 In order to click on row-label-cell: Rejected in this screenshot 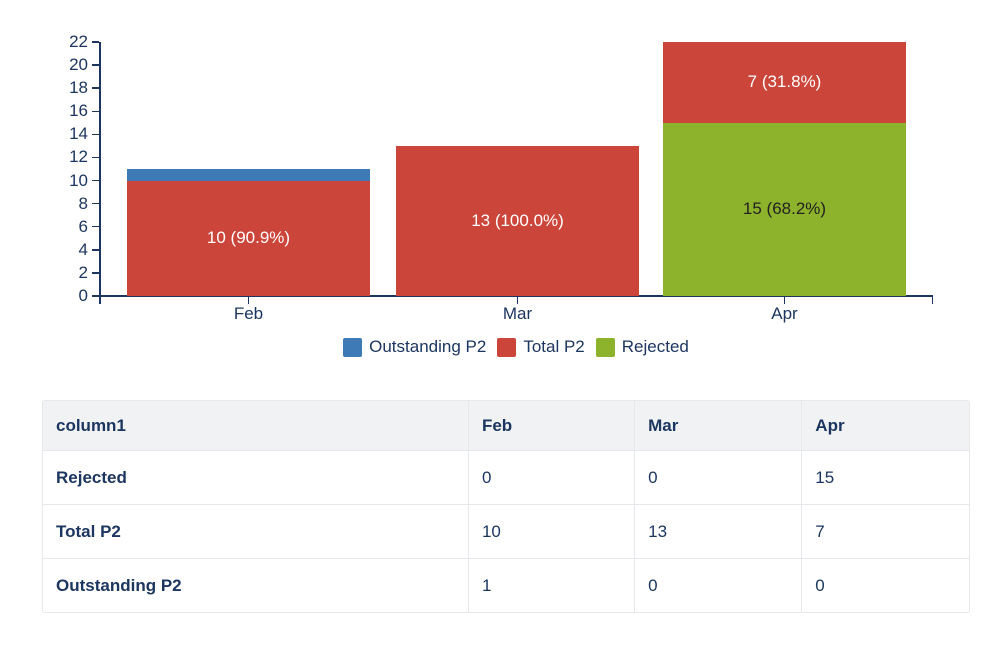, I will do `click(256, 477)`.